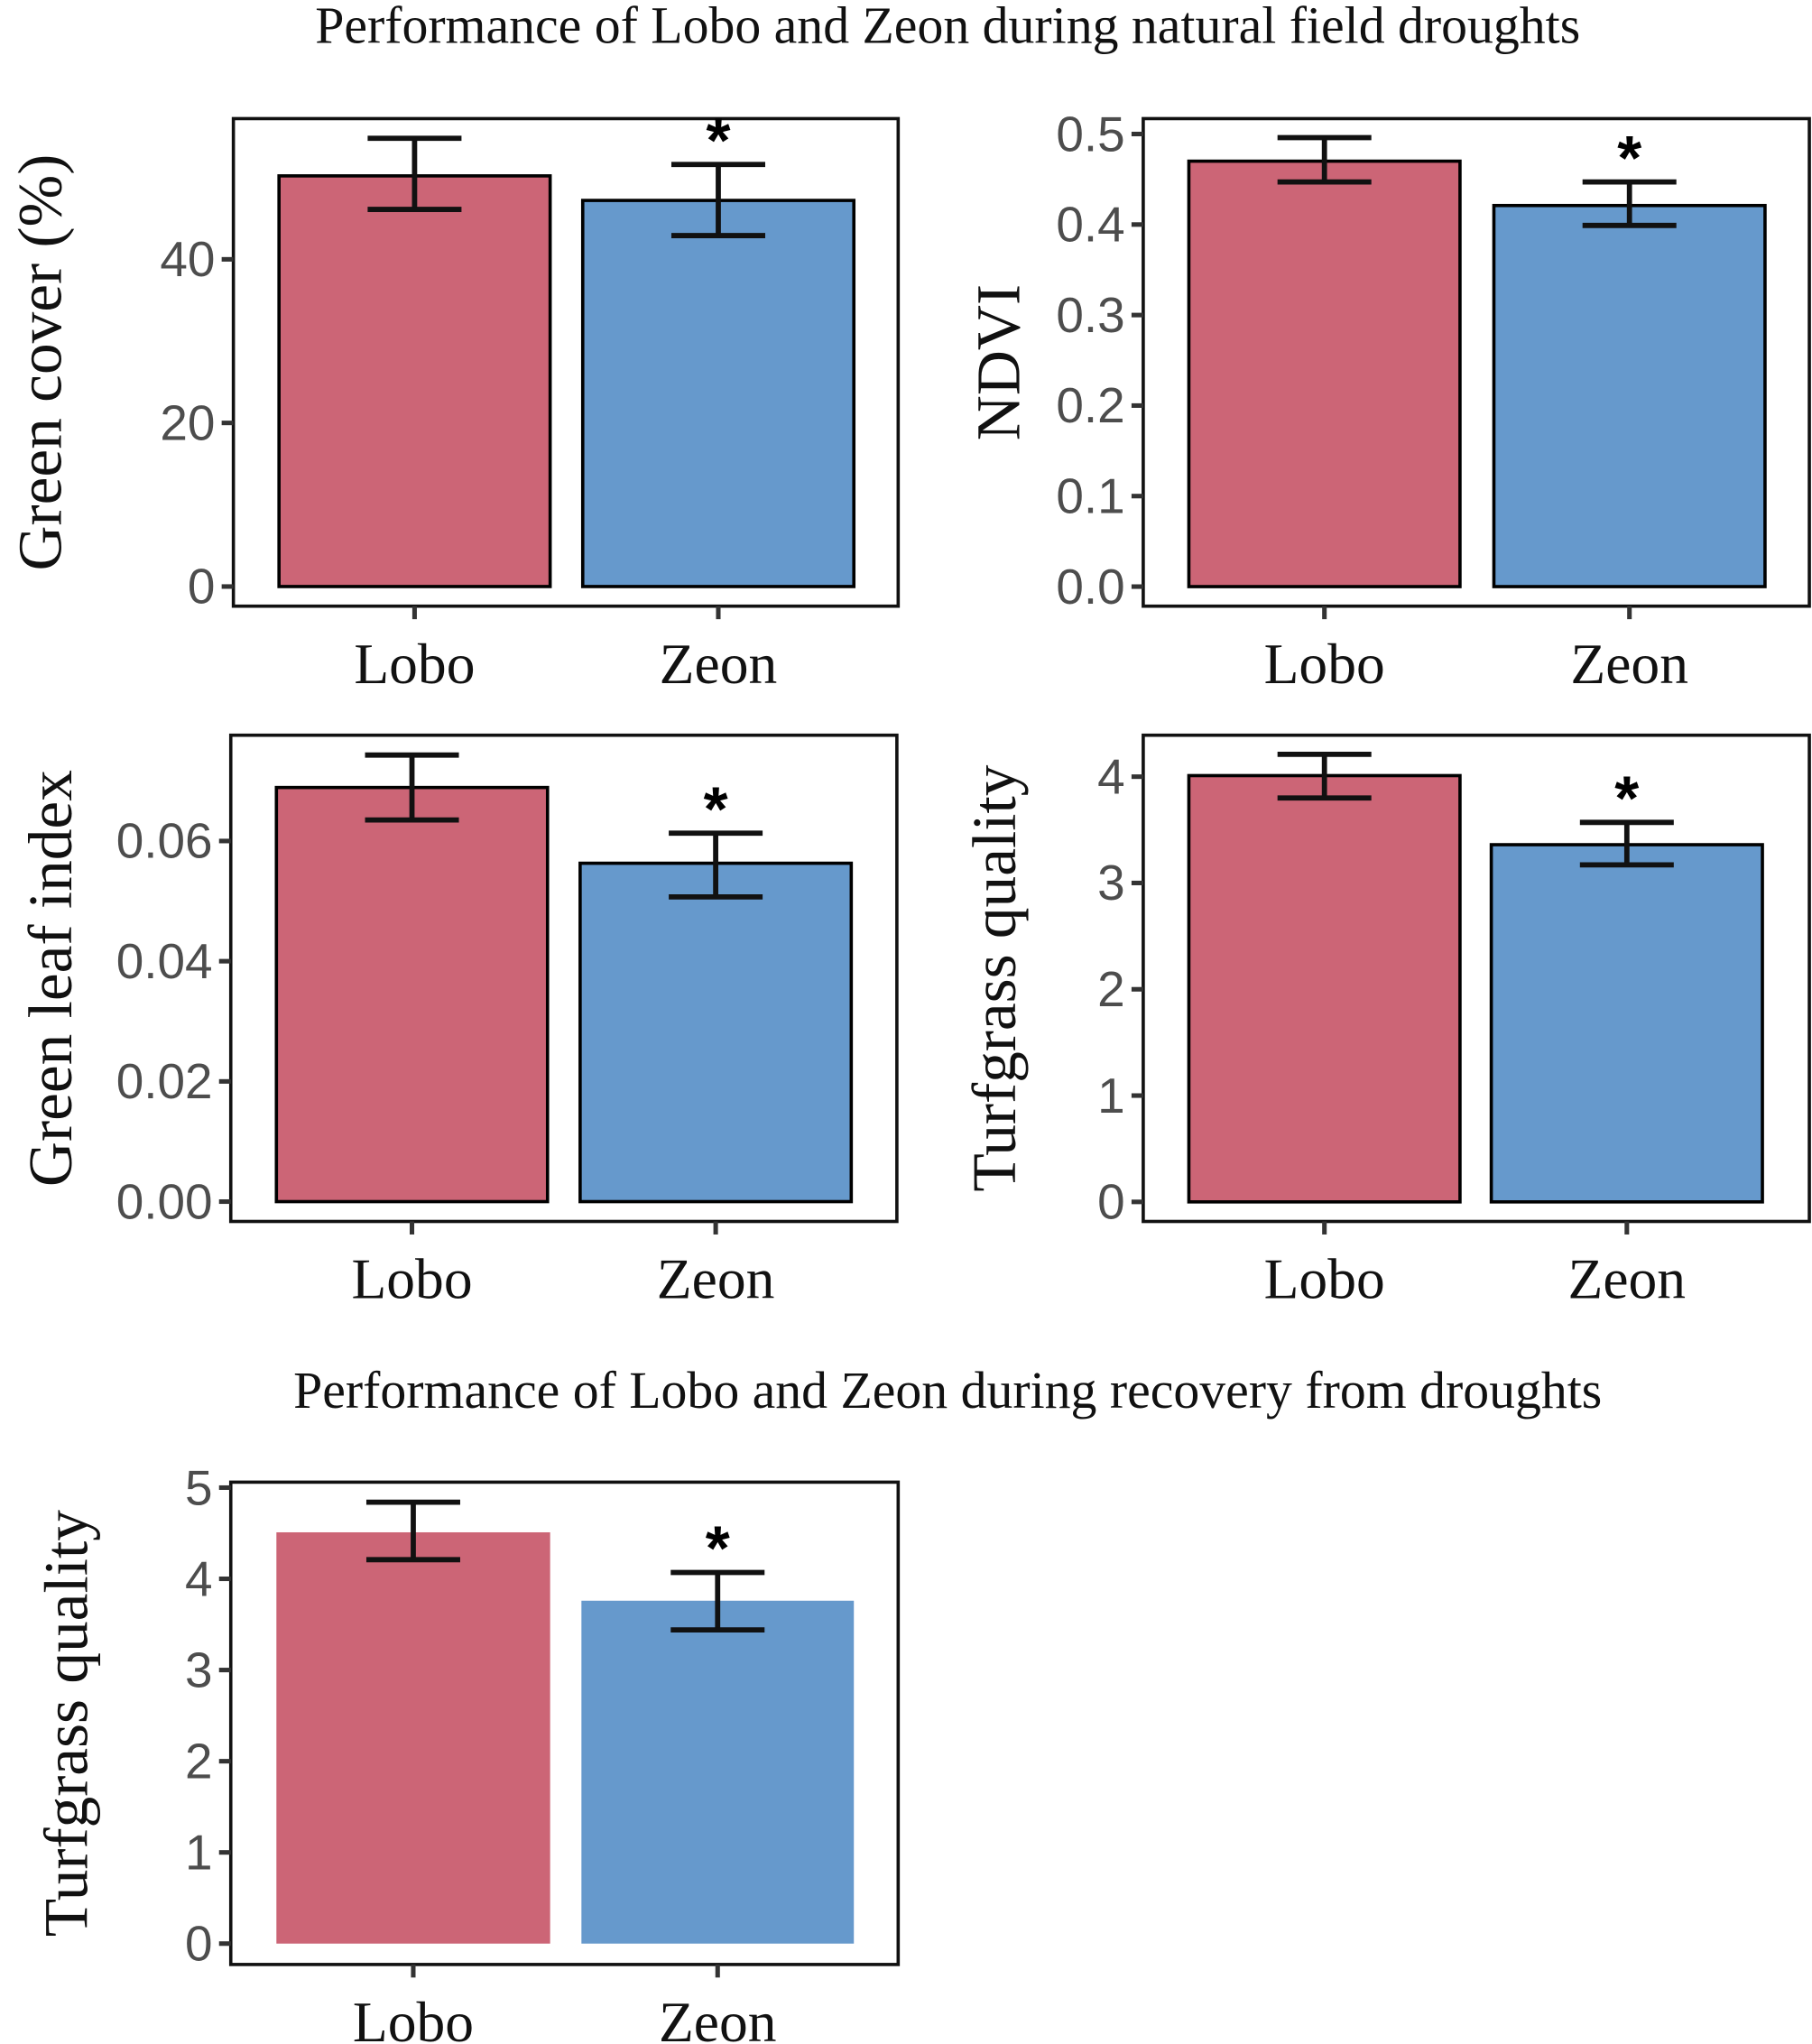  I want to click on y-tick-label: 40, so click(187, 259).